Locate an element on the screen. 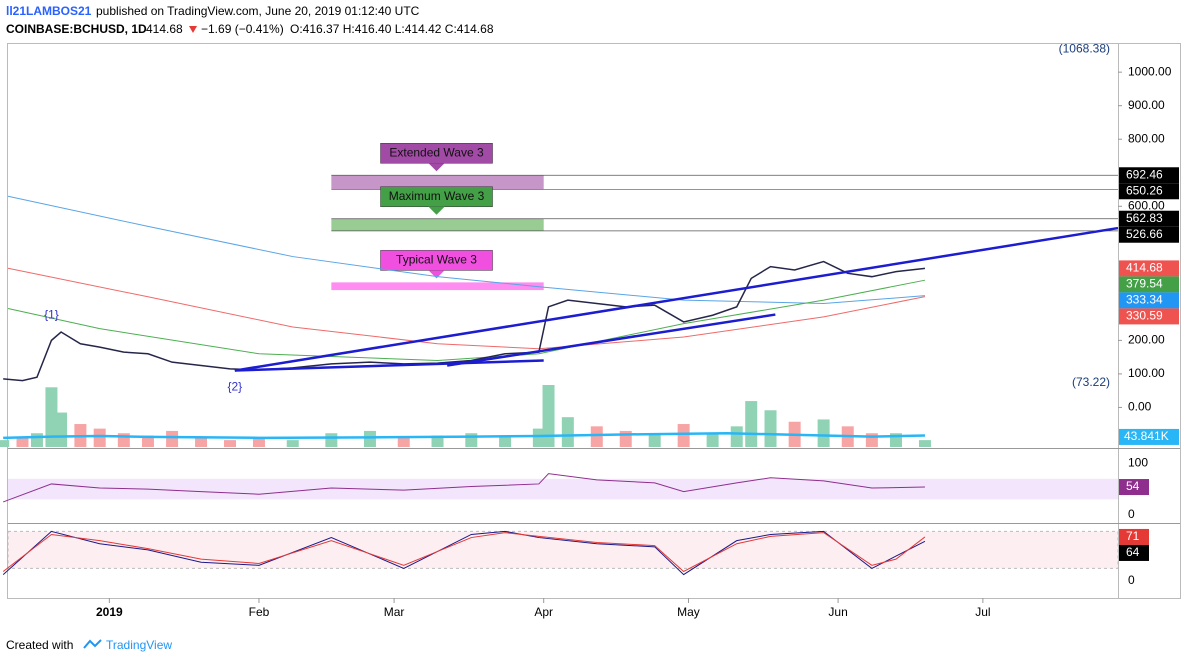 The width and height of the screenshot is (1188, 668). hi-lo-label: (1068.38) is located at coordinates (1084, 48).